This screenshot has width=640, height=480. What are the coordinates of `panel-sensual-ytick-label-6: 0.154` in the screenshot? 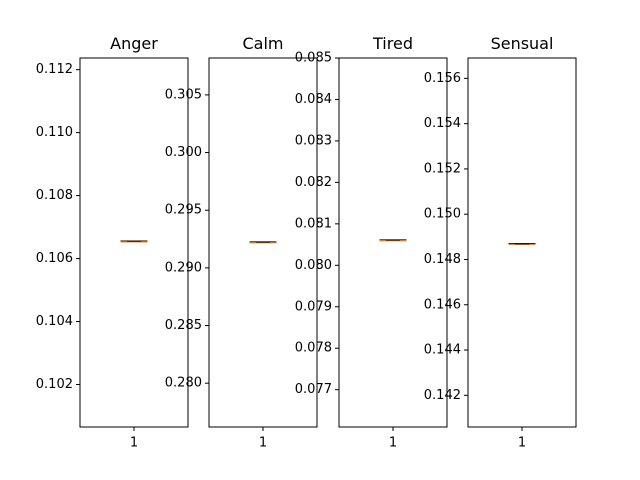 It's located at (442, 123).